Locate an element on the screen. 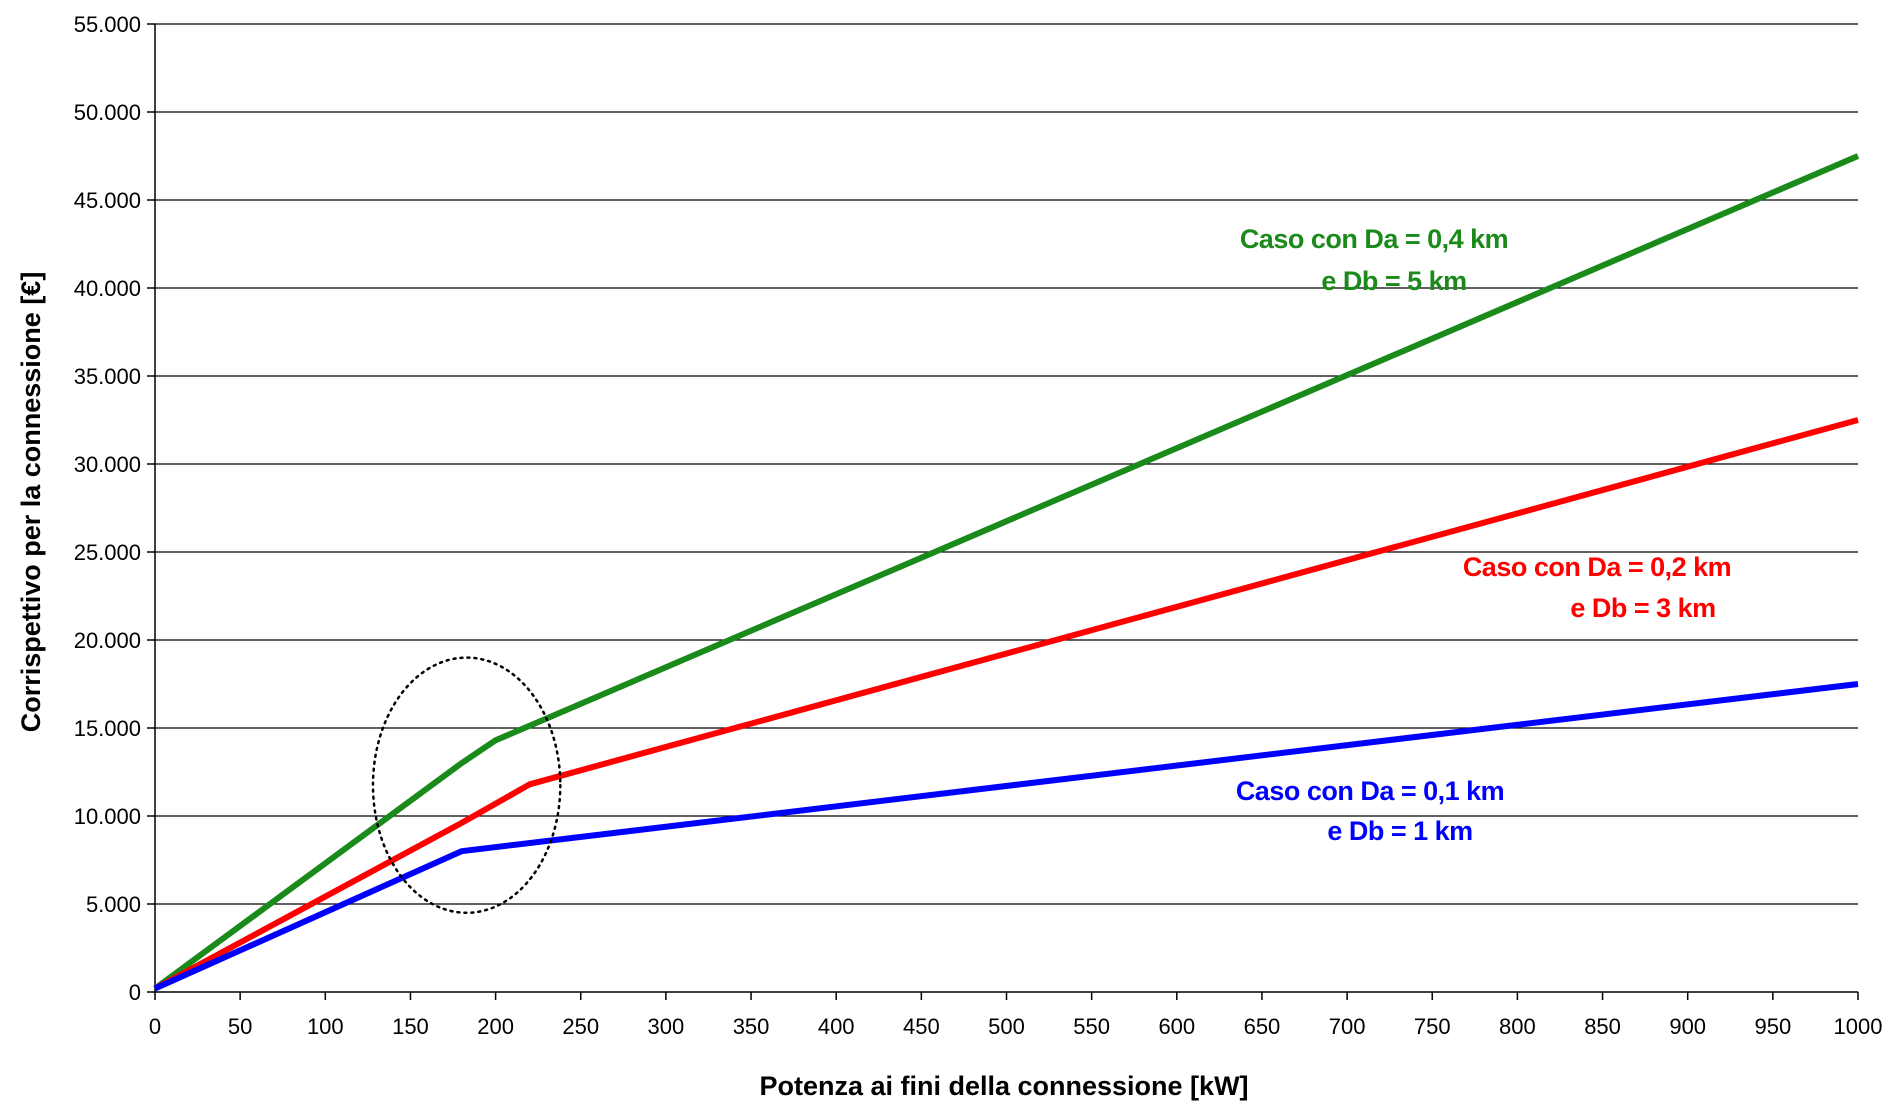 Image resolution: width=1894 pixels, height=1104 pixels. y-tick-label: 10.000 is located at coordinates (107, 816).